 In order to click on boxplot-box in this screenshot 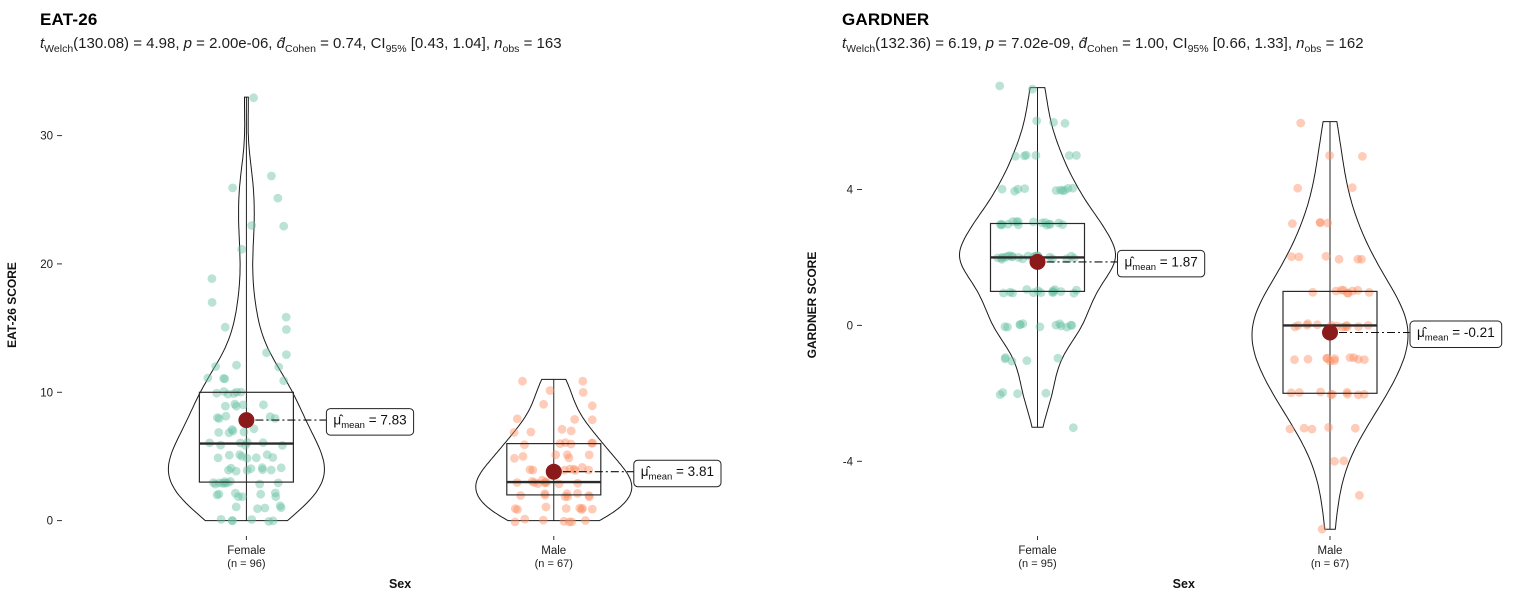, I will do `click(246, 437)`.